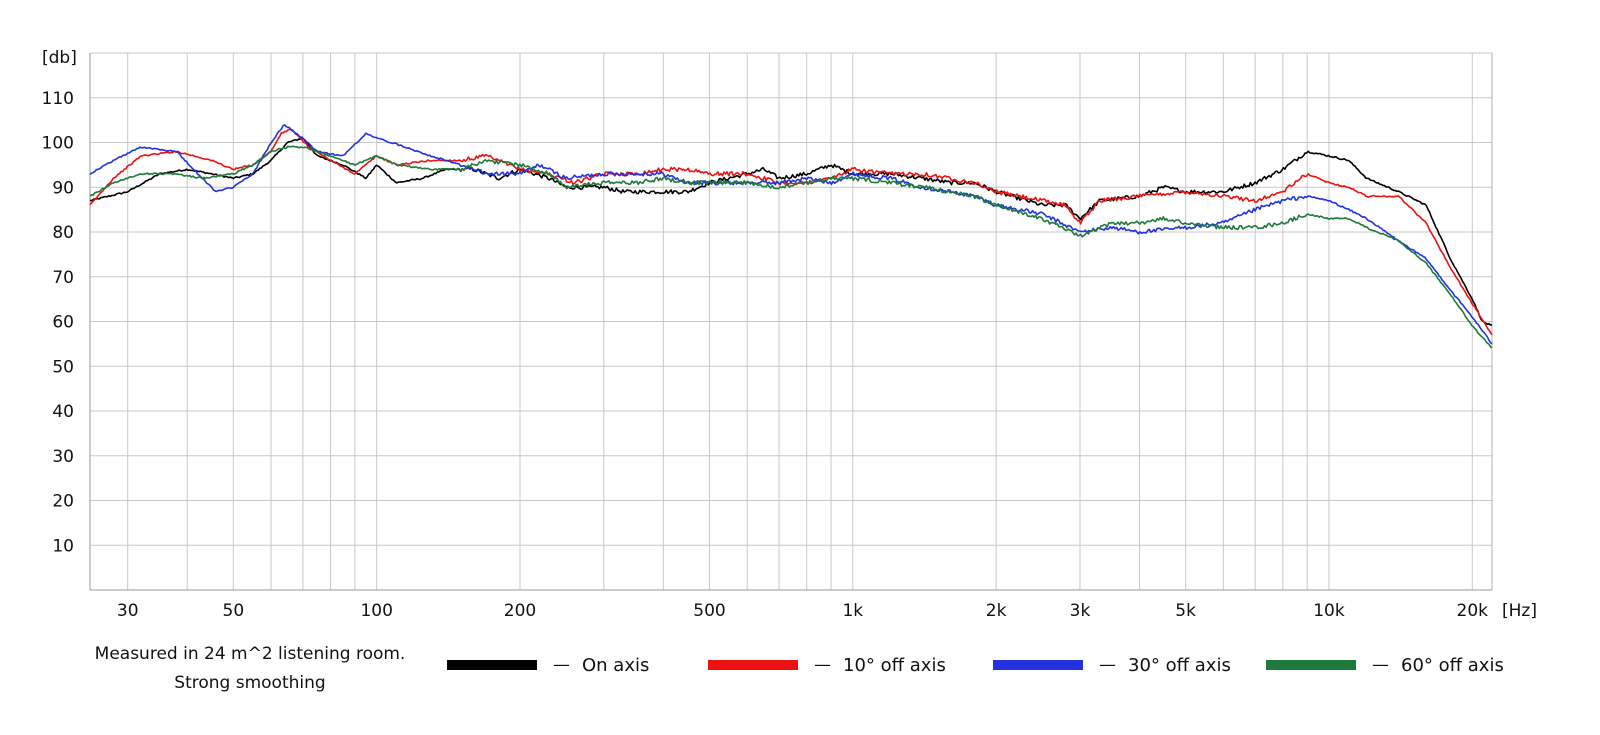 The height and width of the screenshot is (735, 1600). What do you see at coordinates (63, 457) in the screenshot?
I see `y-tick-label: 30` at bounding box center [63, 457].